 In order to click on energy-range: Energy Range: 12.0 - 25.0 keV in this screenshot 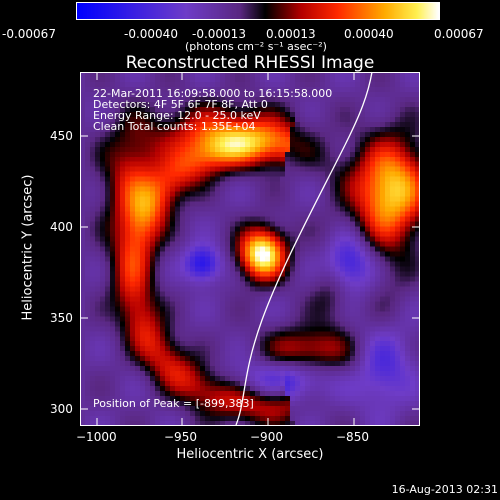, I will do `click(177, 115)`.